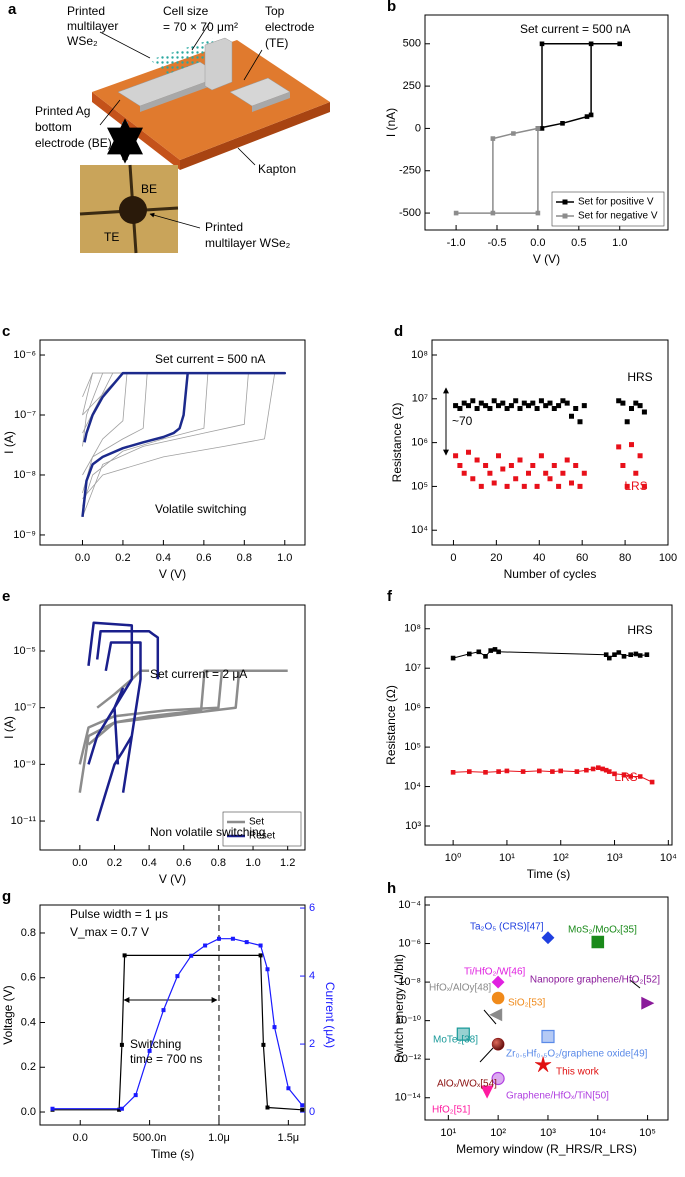  I want to click on legend-box, so click(262, 829).